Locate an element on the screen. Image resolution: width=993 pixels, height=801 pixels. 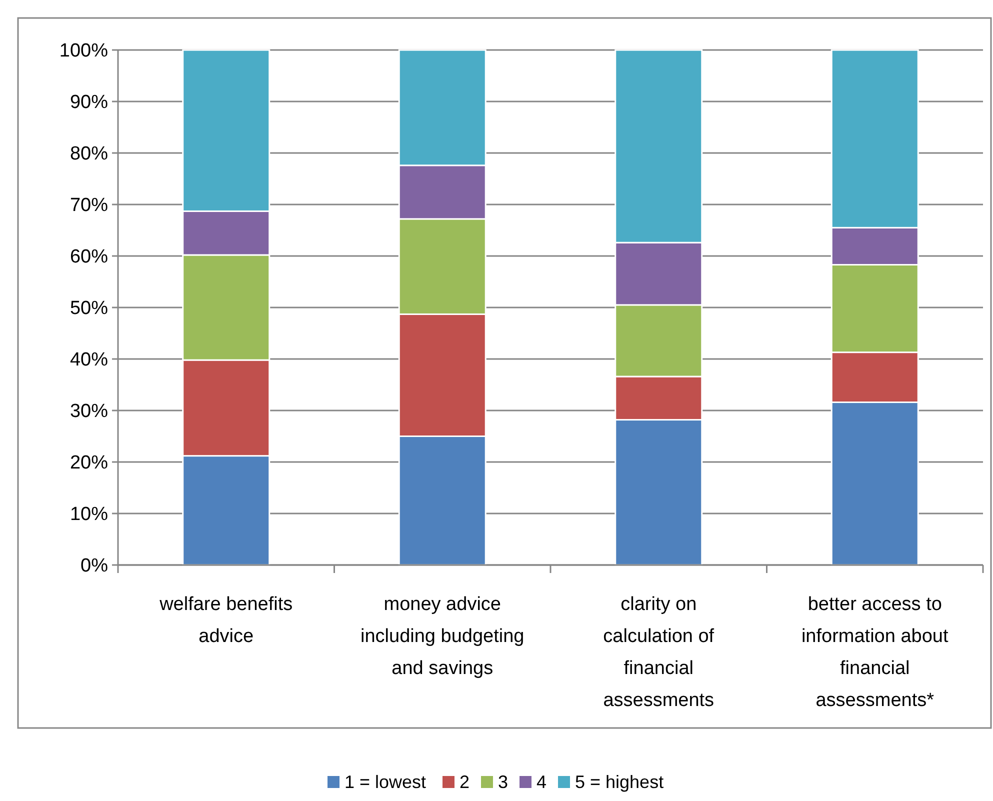
y-tick-label: 20% is located at coordinates (89, 463).